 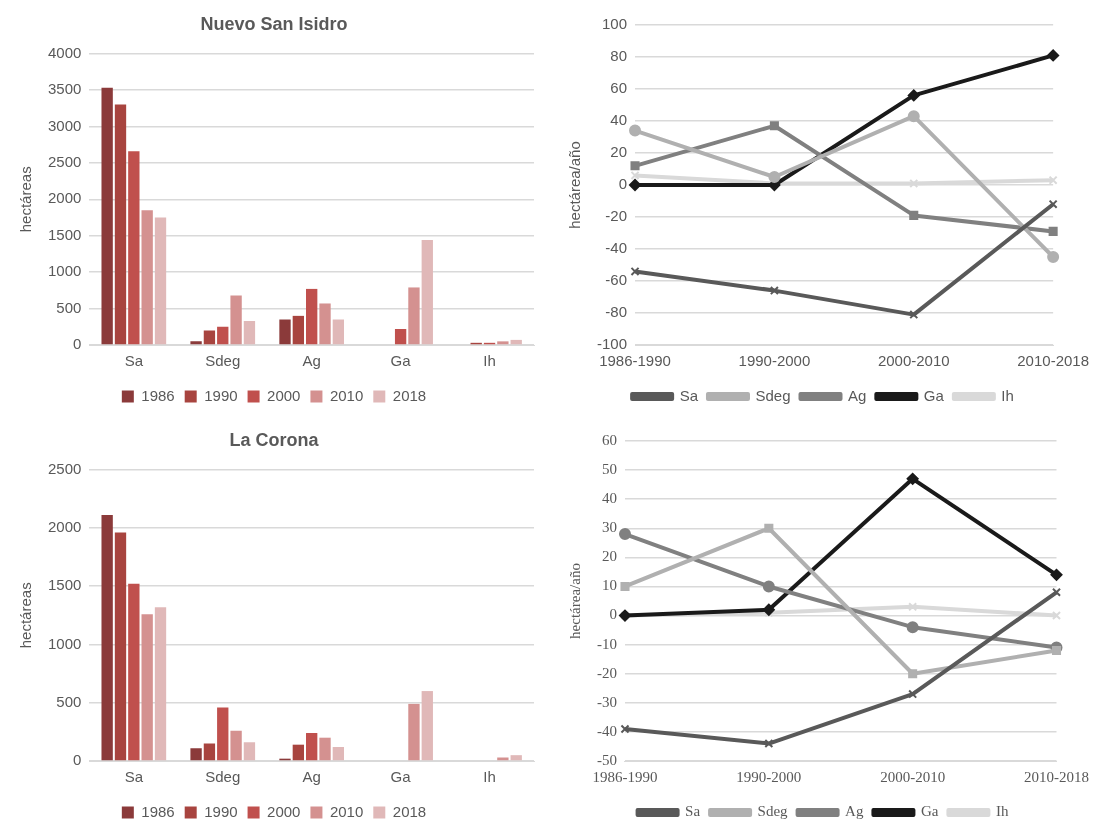 I want to click on y-tick-label: -60, so click(x=616, y=280).